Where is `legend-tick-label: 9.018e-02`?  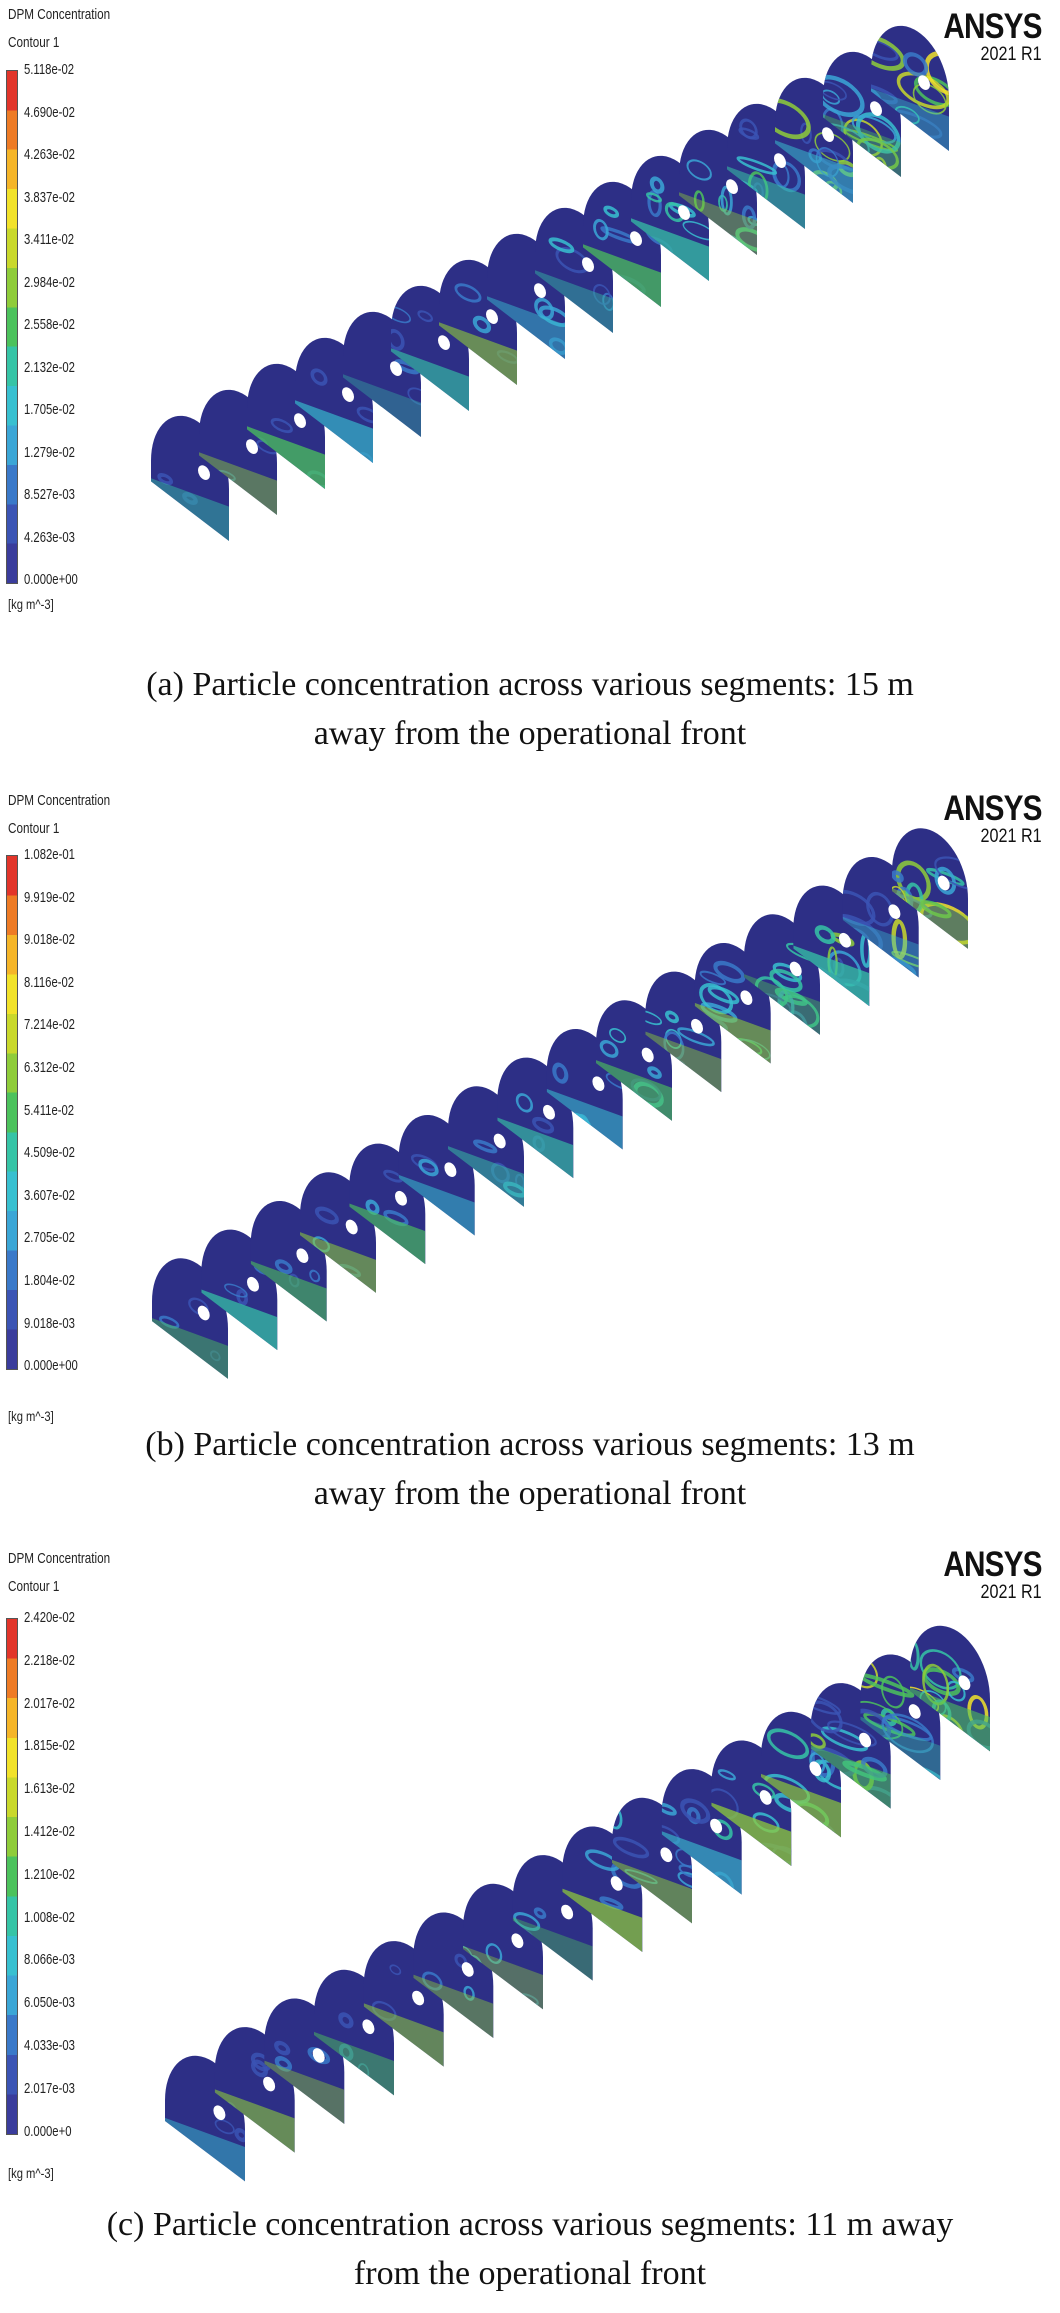 legend-tick-label: 9.018e-02 is located at coordinates (49, 940).